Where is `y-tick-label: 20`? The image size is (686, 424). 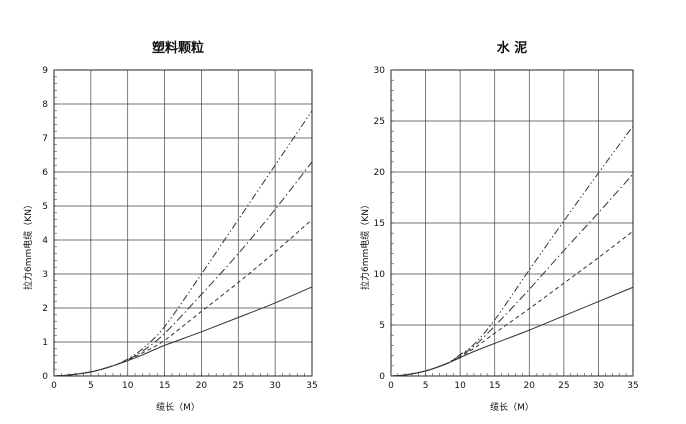
y-tick-label: 20 is located at coordinates (380, 173).